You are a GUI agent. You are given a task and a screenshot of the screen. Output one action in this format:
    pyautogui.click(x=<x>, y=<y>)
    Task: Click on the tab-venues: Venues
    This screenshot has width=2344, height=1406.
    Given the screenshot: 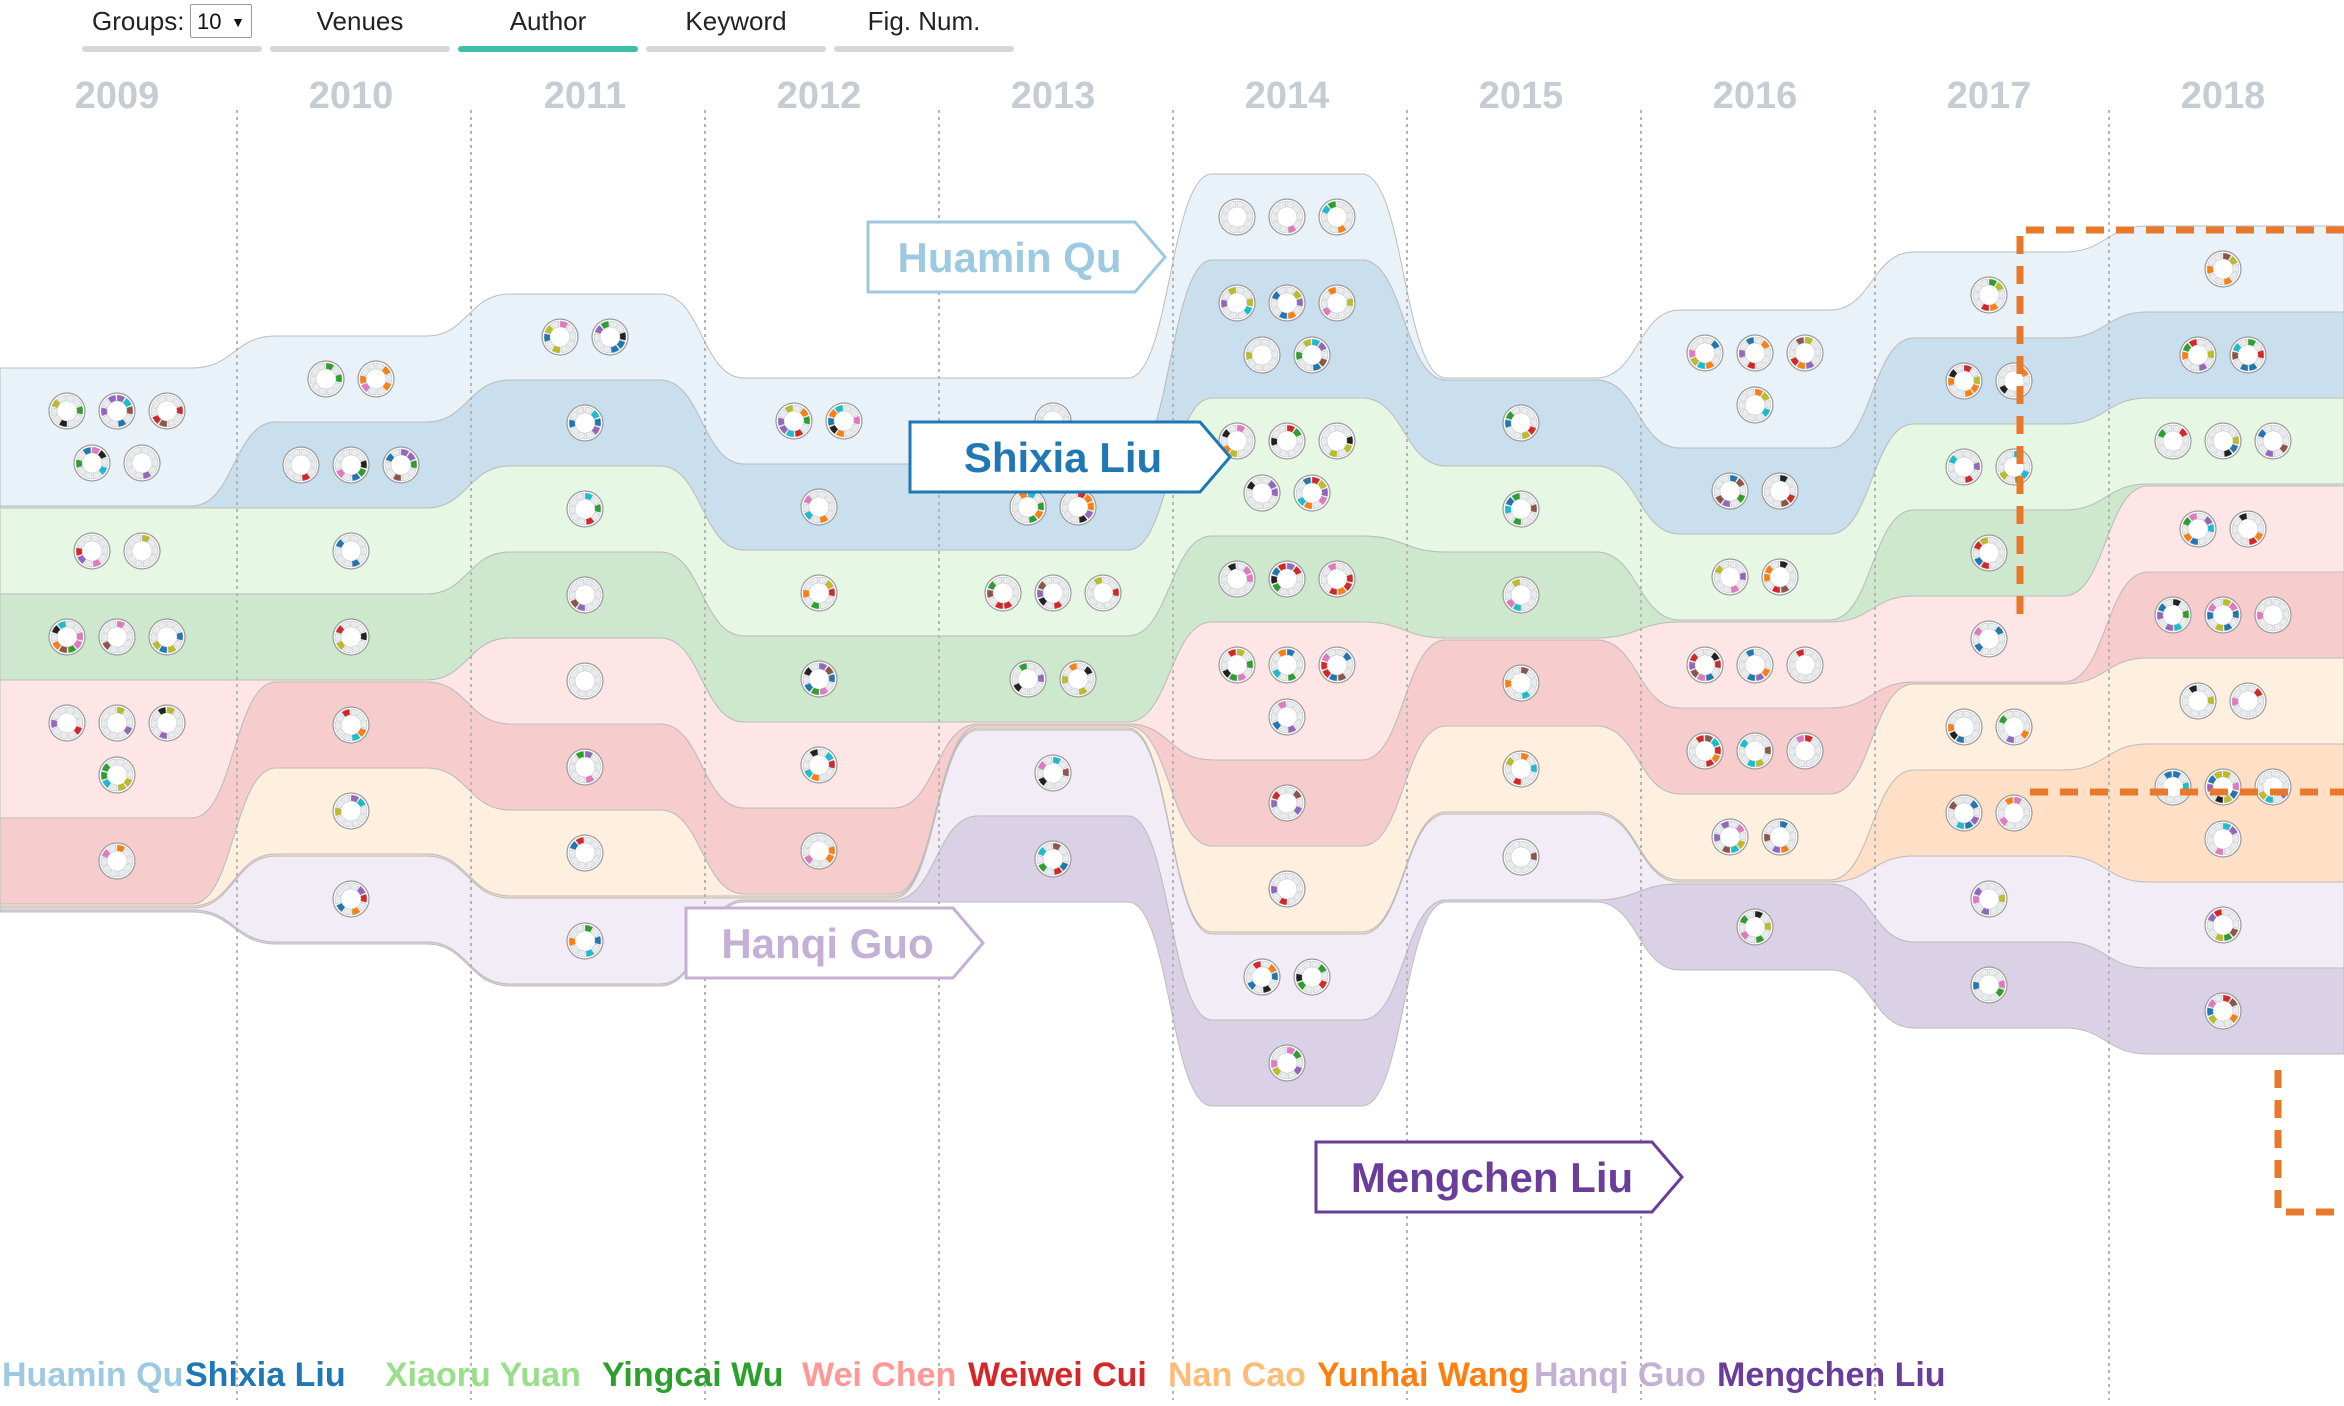 What is the action you would take?
    pyautogui.click(x=360, y=26)
    